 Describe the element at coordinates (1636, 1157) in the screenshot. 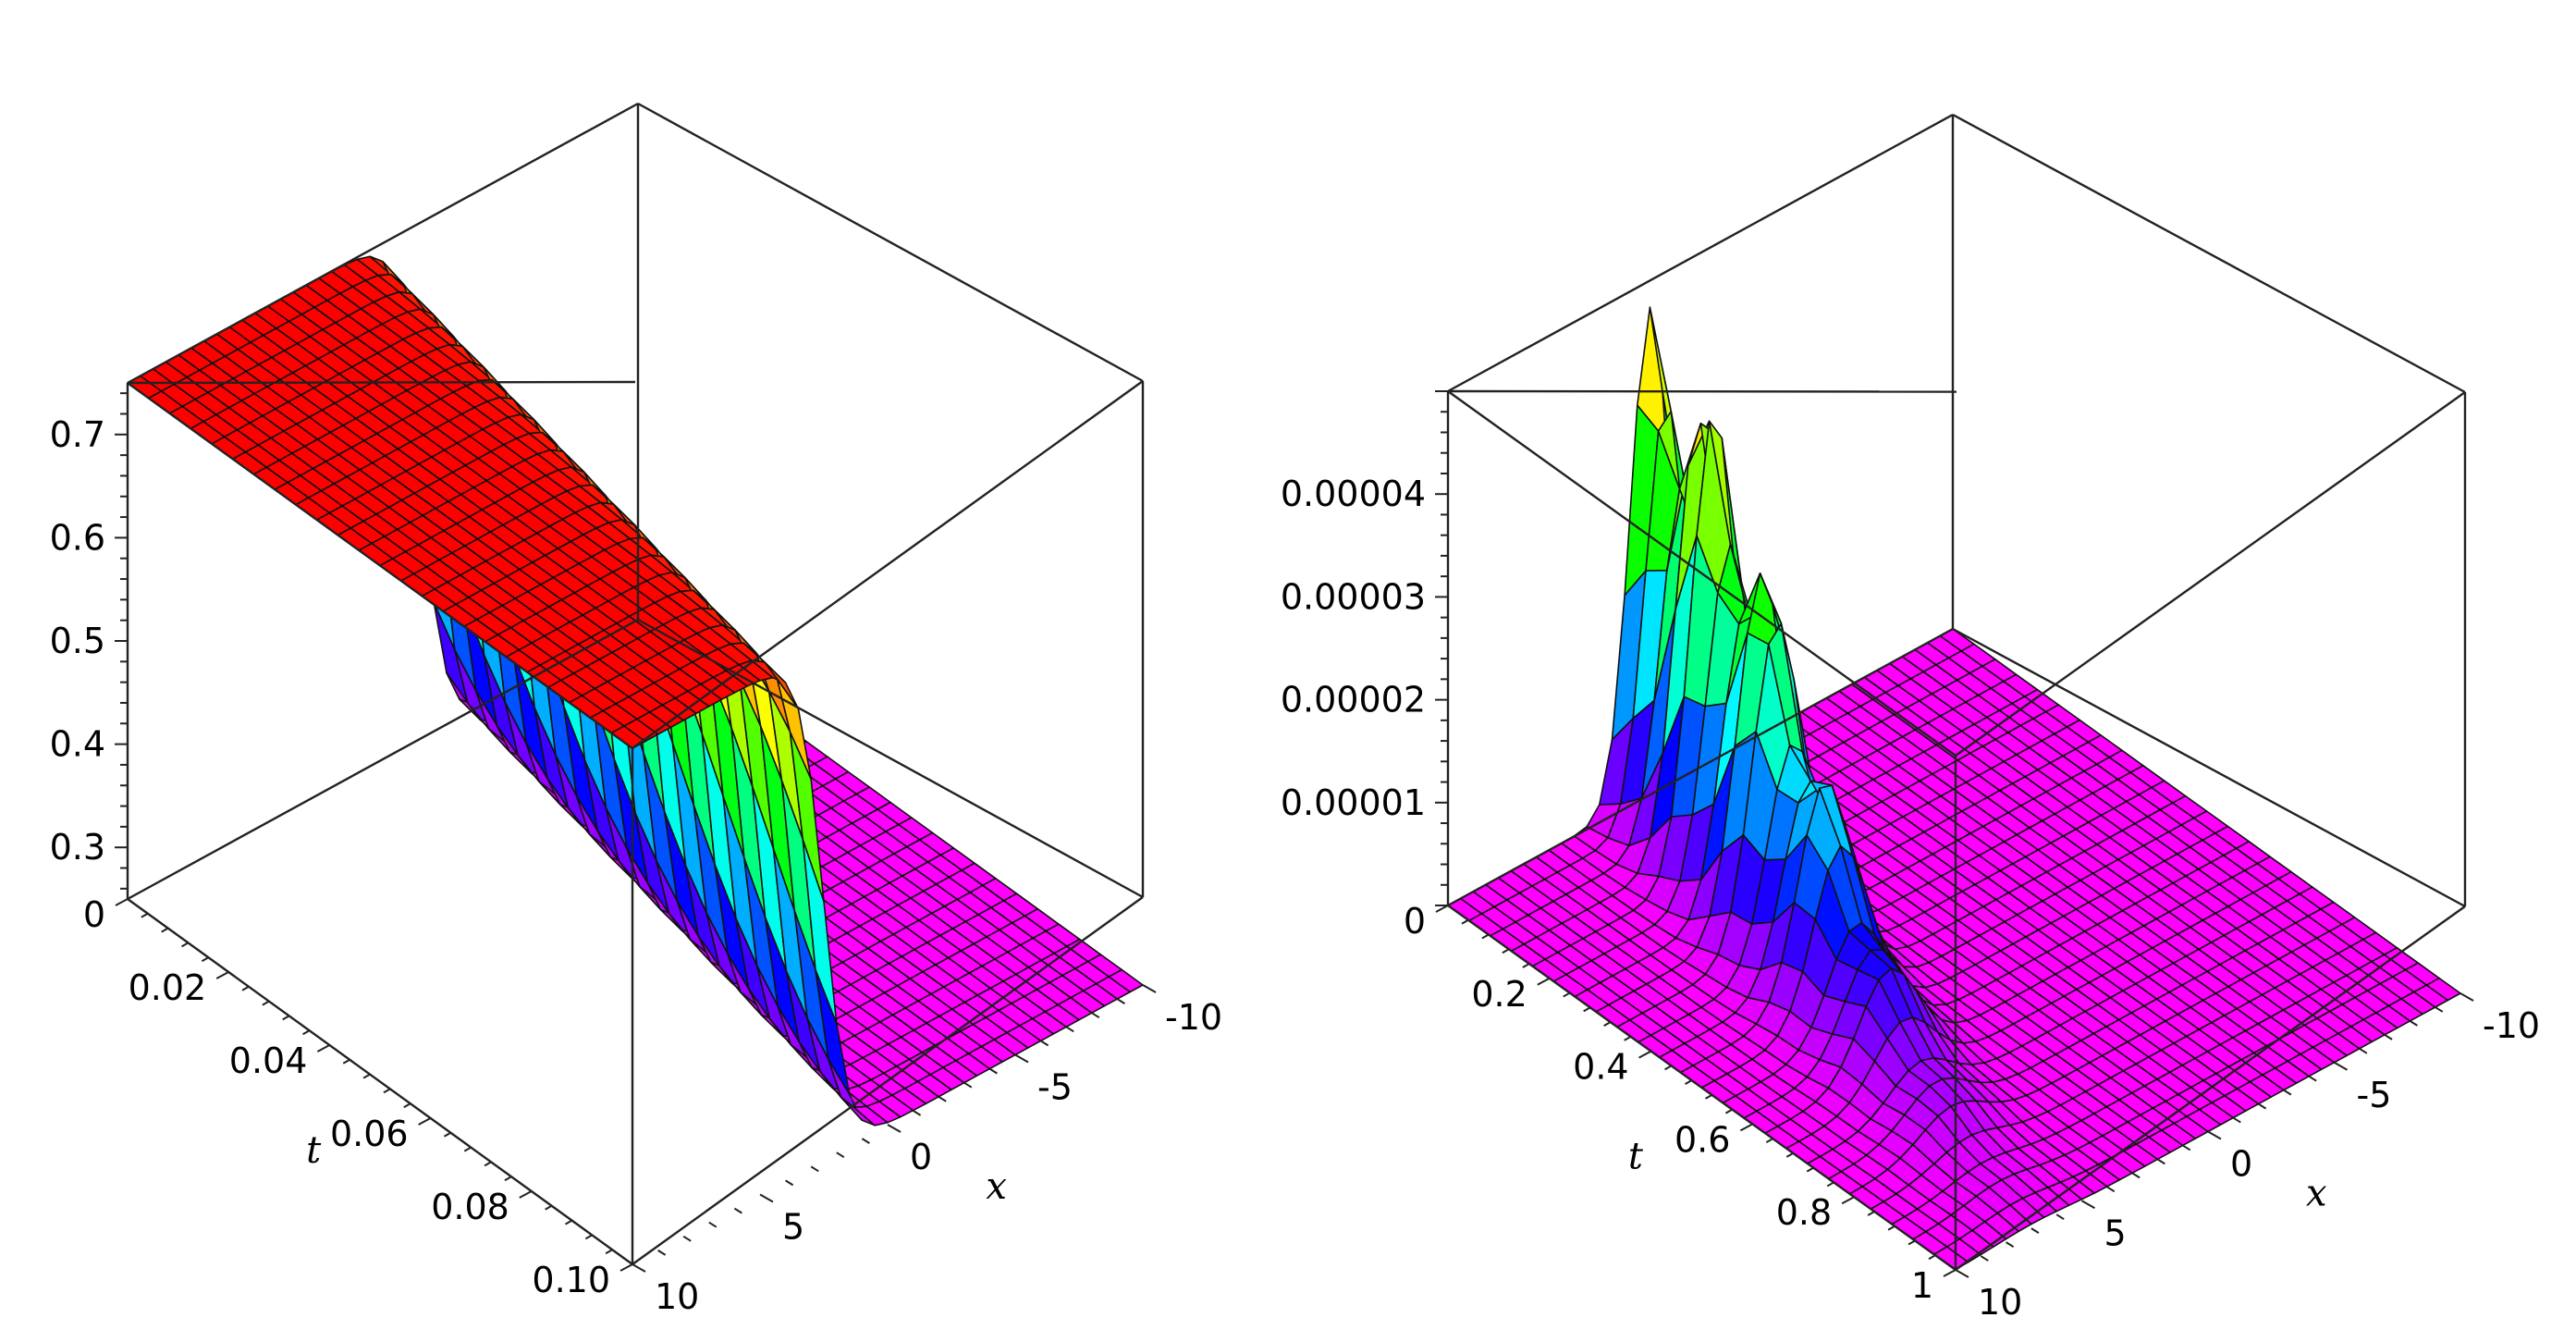

I see `t-axis-label: t` at that location.